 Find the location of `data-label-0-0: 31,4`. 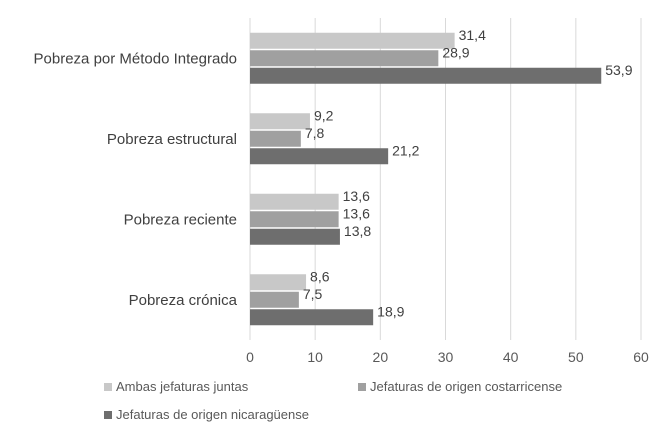

data-label-0-0: 31,4 is located at coordinates (472, 35).